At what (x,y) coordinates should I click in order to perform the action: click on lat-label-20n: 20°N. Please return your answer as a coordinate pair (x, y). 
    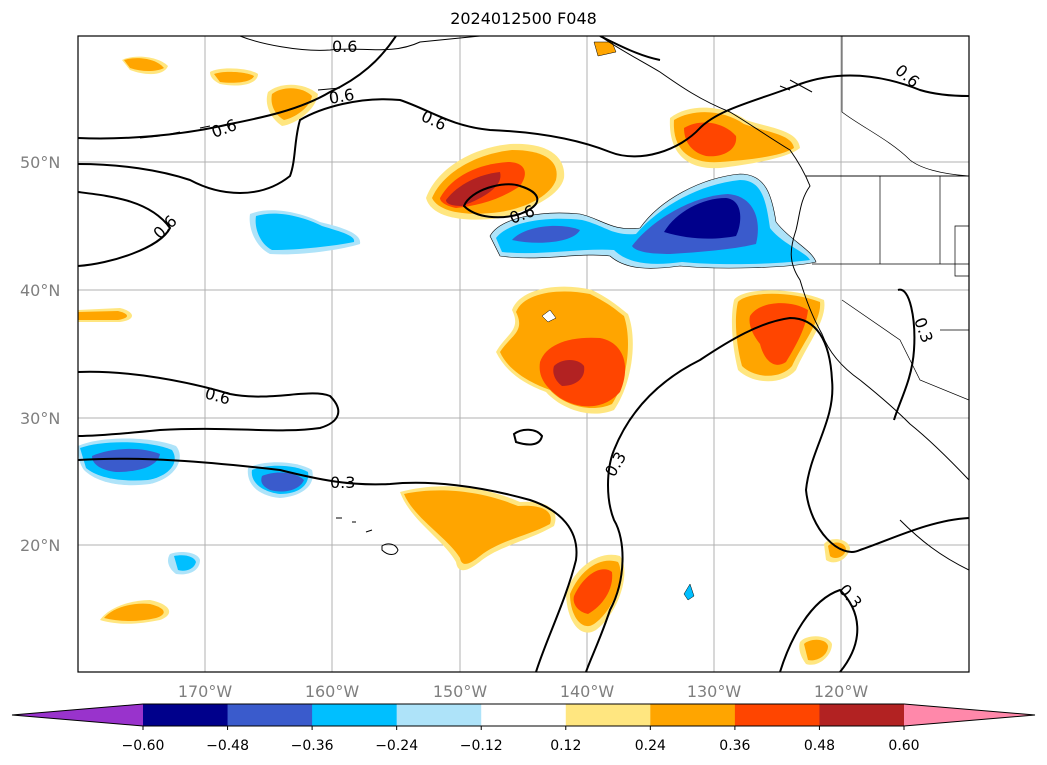
    Looking at the image, I should click on (40, 545).